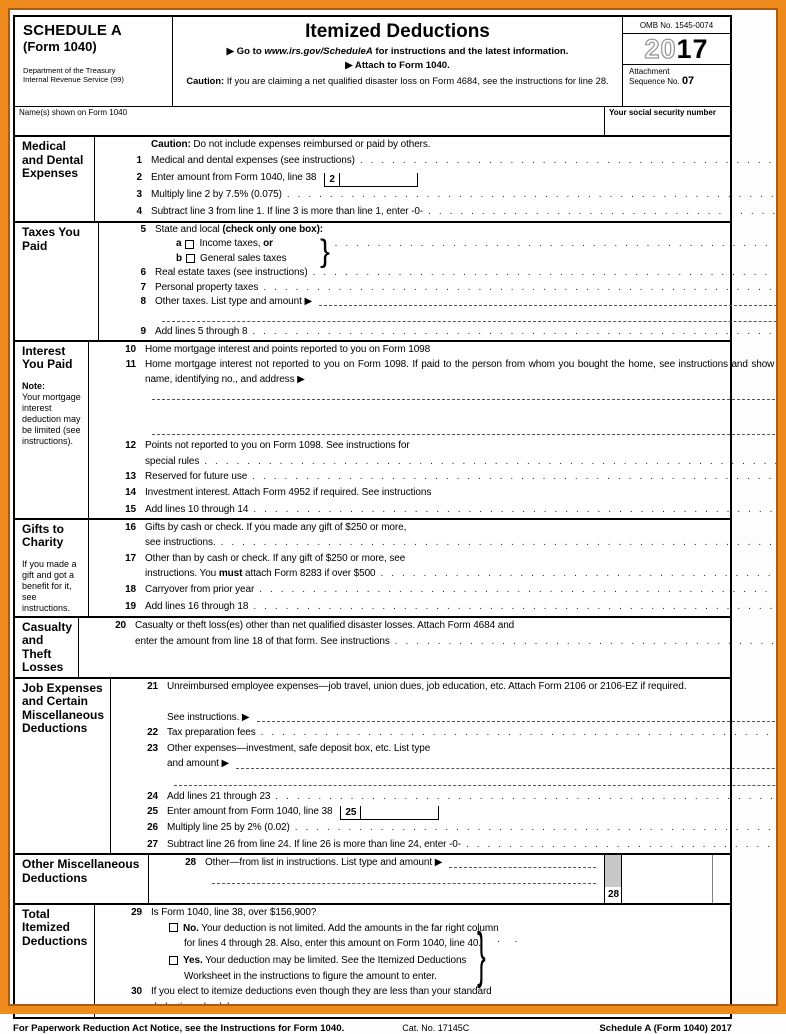 This screenshot has height=1034, width=786. Describe the element at coordinates (55, 961) in the screenshot. I see `section-label-total: Total Itemized Deductions` at that location.